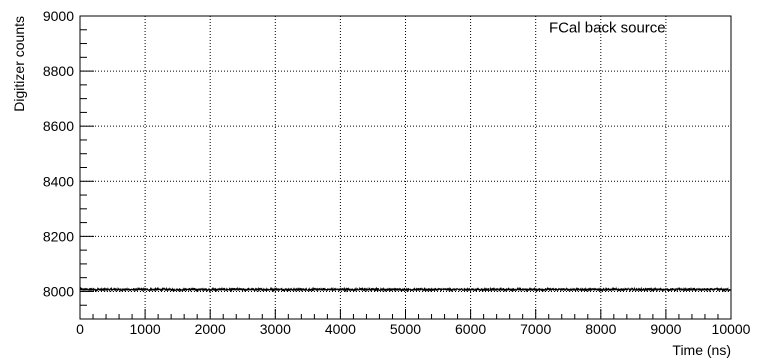 This screenshot has height=358, width=758. Describe the element at coordinates (607, 28) in the screenshot. I see `chart-annotation: FCal back source` at that location.